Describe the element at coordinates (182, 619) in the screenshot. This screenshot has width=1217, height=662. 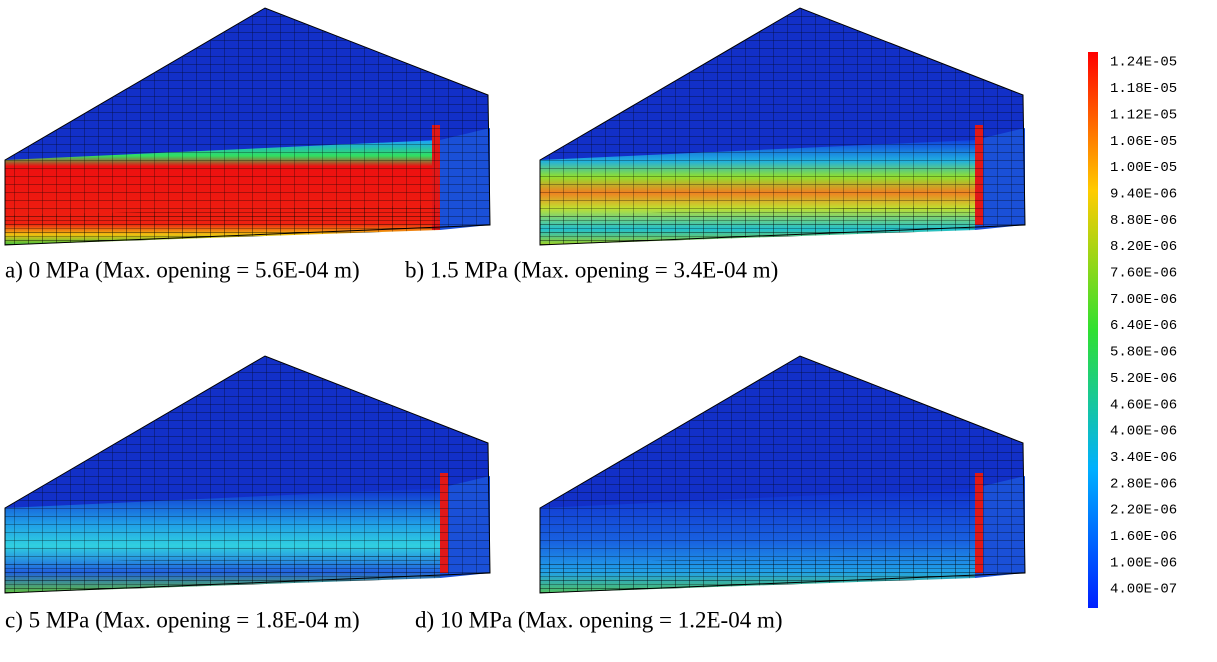
I see `caption: c) 5 MPa (Max. opening = 1.8E-04 m)` at that location.